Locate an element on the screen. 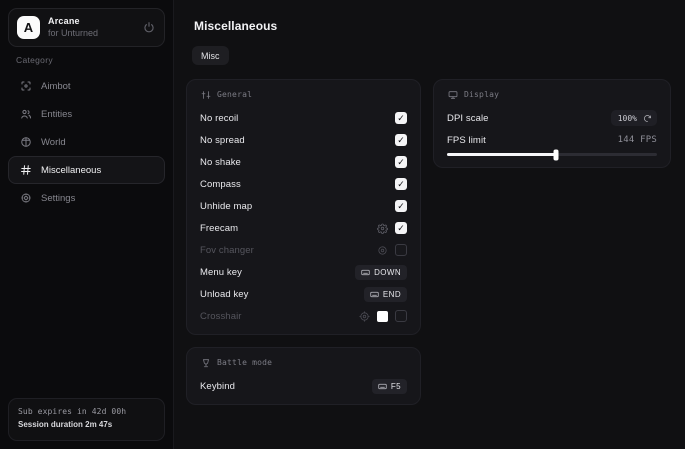  checkbox-no-recoil: ✓ is located at coordinates (401, 118).